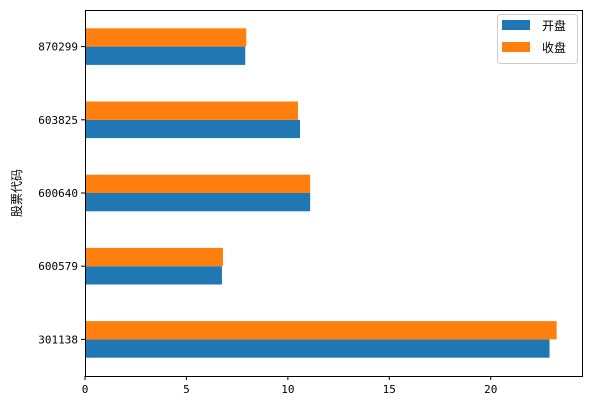 Image resolution: width=591 pixels, height=412 pixels. Describe the element at coordinates (287, 389) in the screenshot. I see `x-tick-label: 10` at that location.